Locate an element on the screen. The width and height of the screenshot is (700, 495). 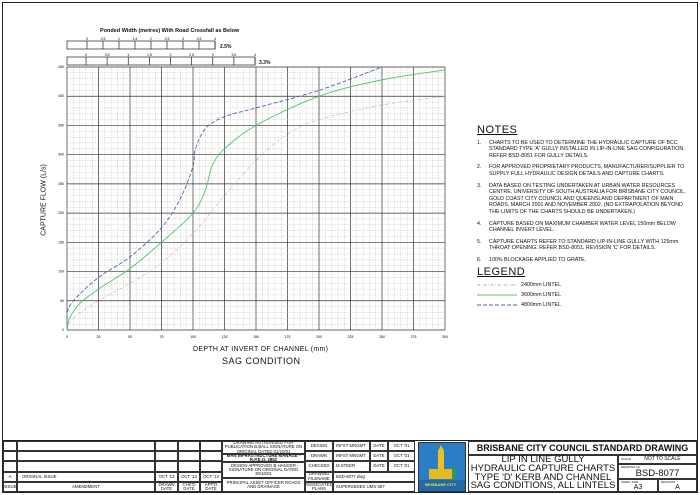
revision: A is located at coordinates (677, 487).